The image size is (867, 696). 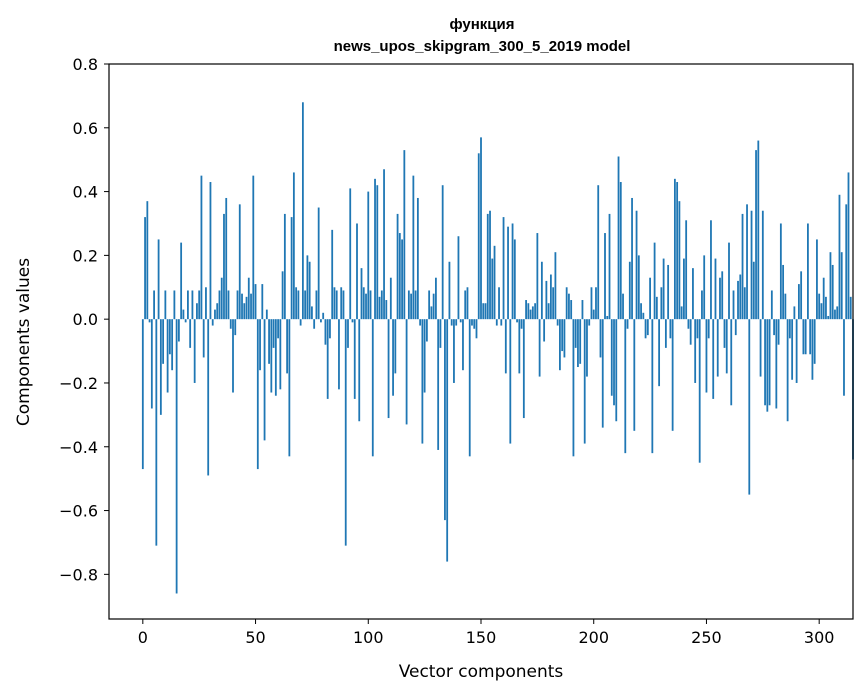 What do you see at coordinates (706, 637) in the screenshot?
I see `x-tick-label: 250` at bounding box center [706, 637].